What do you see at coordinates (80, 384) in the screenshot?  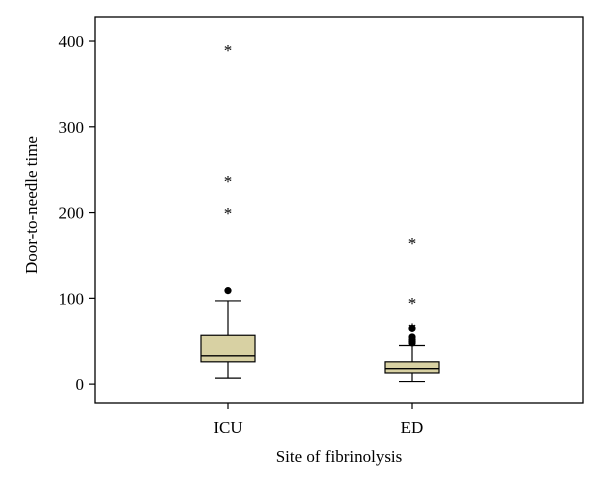 I see `y-tick-label: 0` at bounding box center [80, 384].